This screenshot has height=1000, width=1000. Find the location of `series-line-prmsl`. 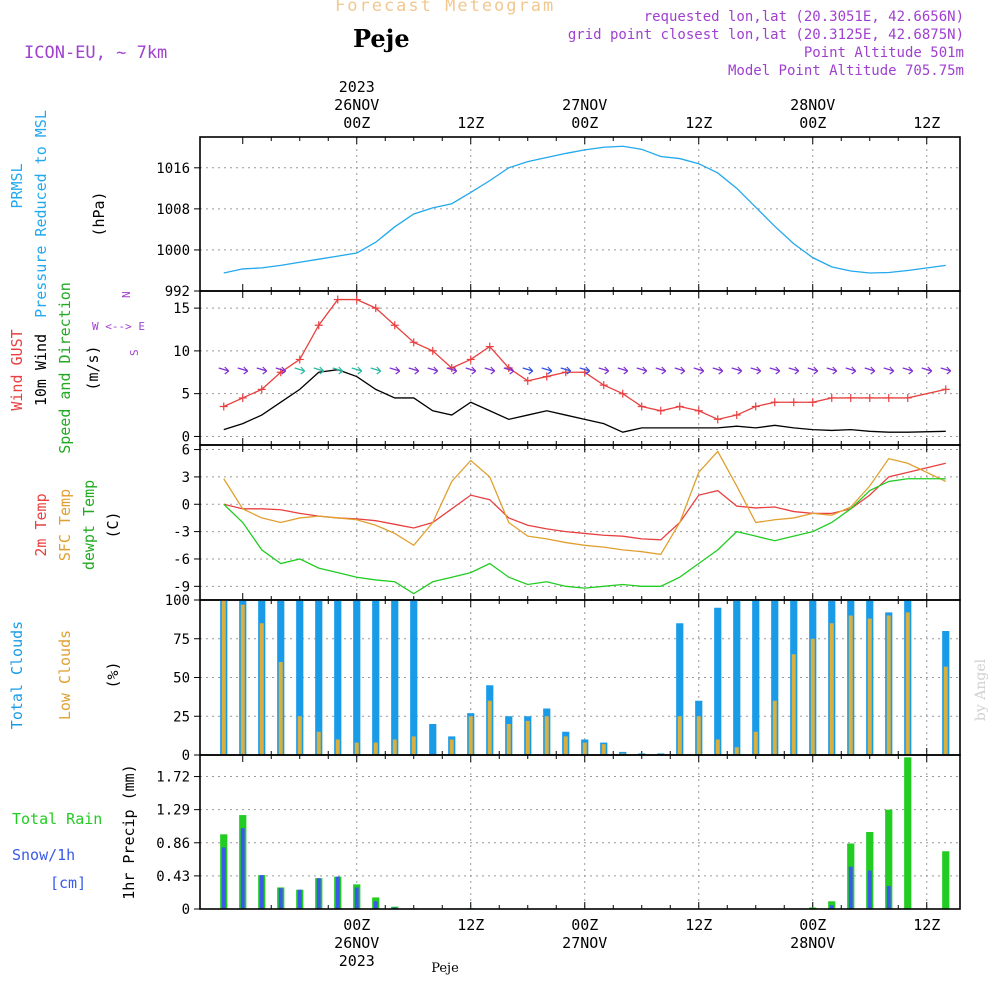

series-line-prmsl is located at coordinates (584, 209).